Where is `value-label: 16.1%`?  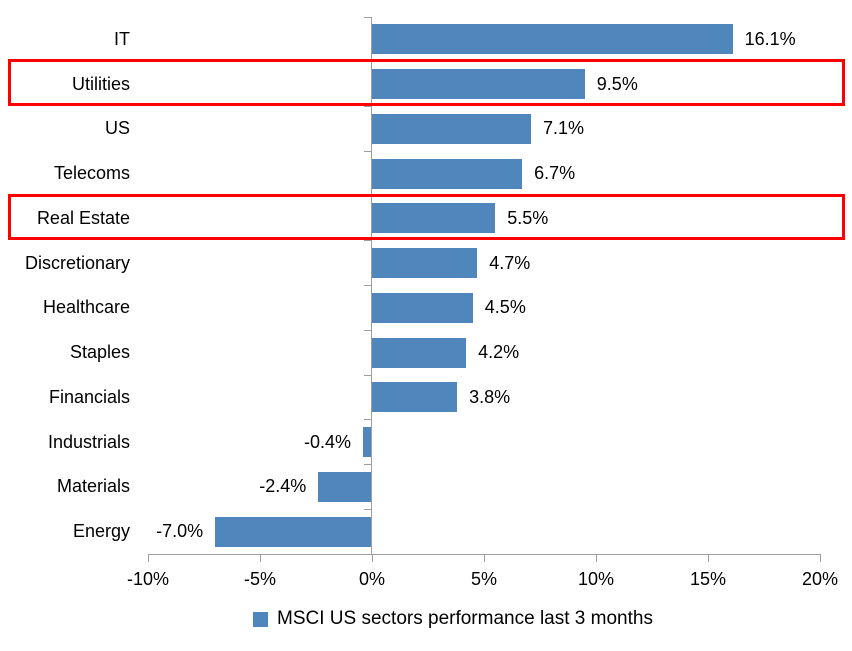
value-label: 16.1% is located at coordinates (770, 38).